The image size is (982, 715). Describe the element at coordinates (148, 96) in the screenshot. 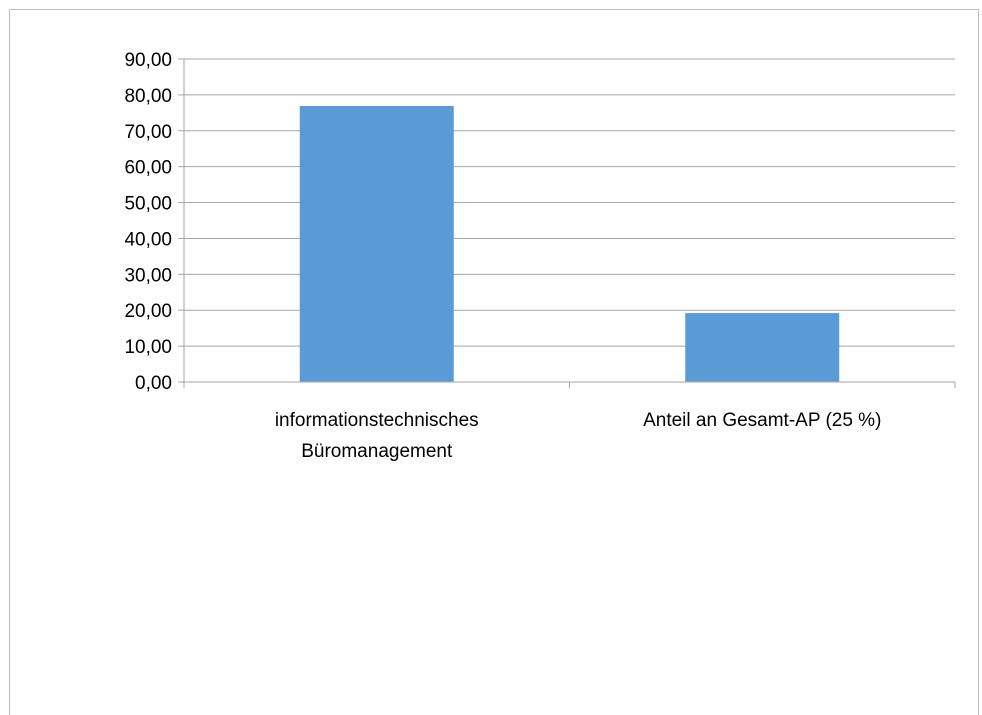

I see `y-tick-label: 80,00` at that location.